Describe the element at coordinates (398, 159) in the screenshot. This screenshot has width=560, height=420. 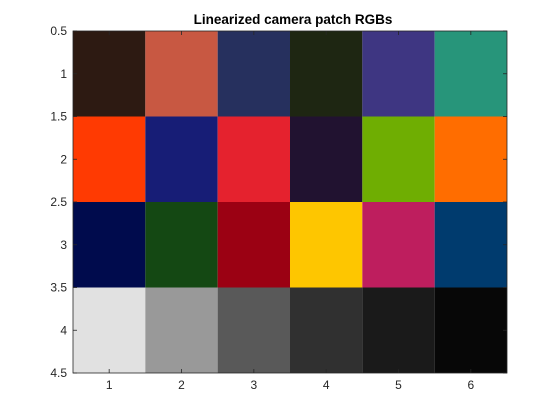
I see `patch-r2-c5` at that location.